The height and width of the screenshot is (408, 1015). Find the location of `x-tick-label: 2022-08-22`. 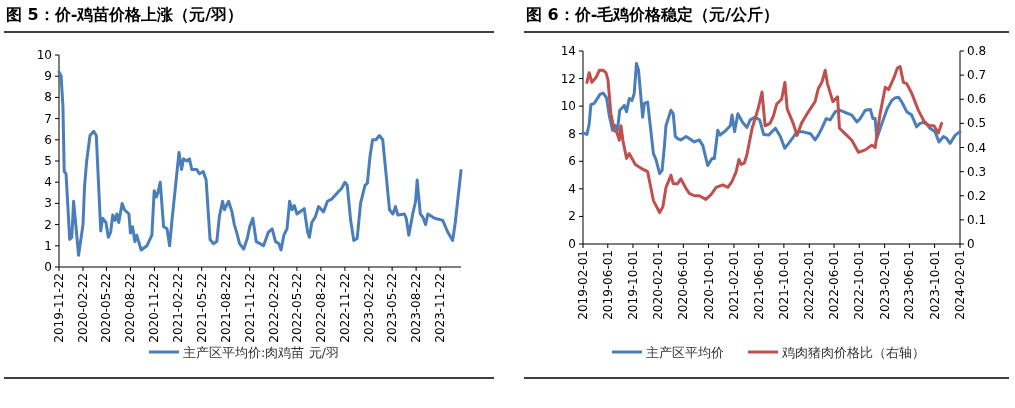

x-tick-label: 2022-08-22 is located at coordinates (320, 308).